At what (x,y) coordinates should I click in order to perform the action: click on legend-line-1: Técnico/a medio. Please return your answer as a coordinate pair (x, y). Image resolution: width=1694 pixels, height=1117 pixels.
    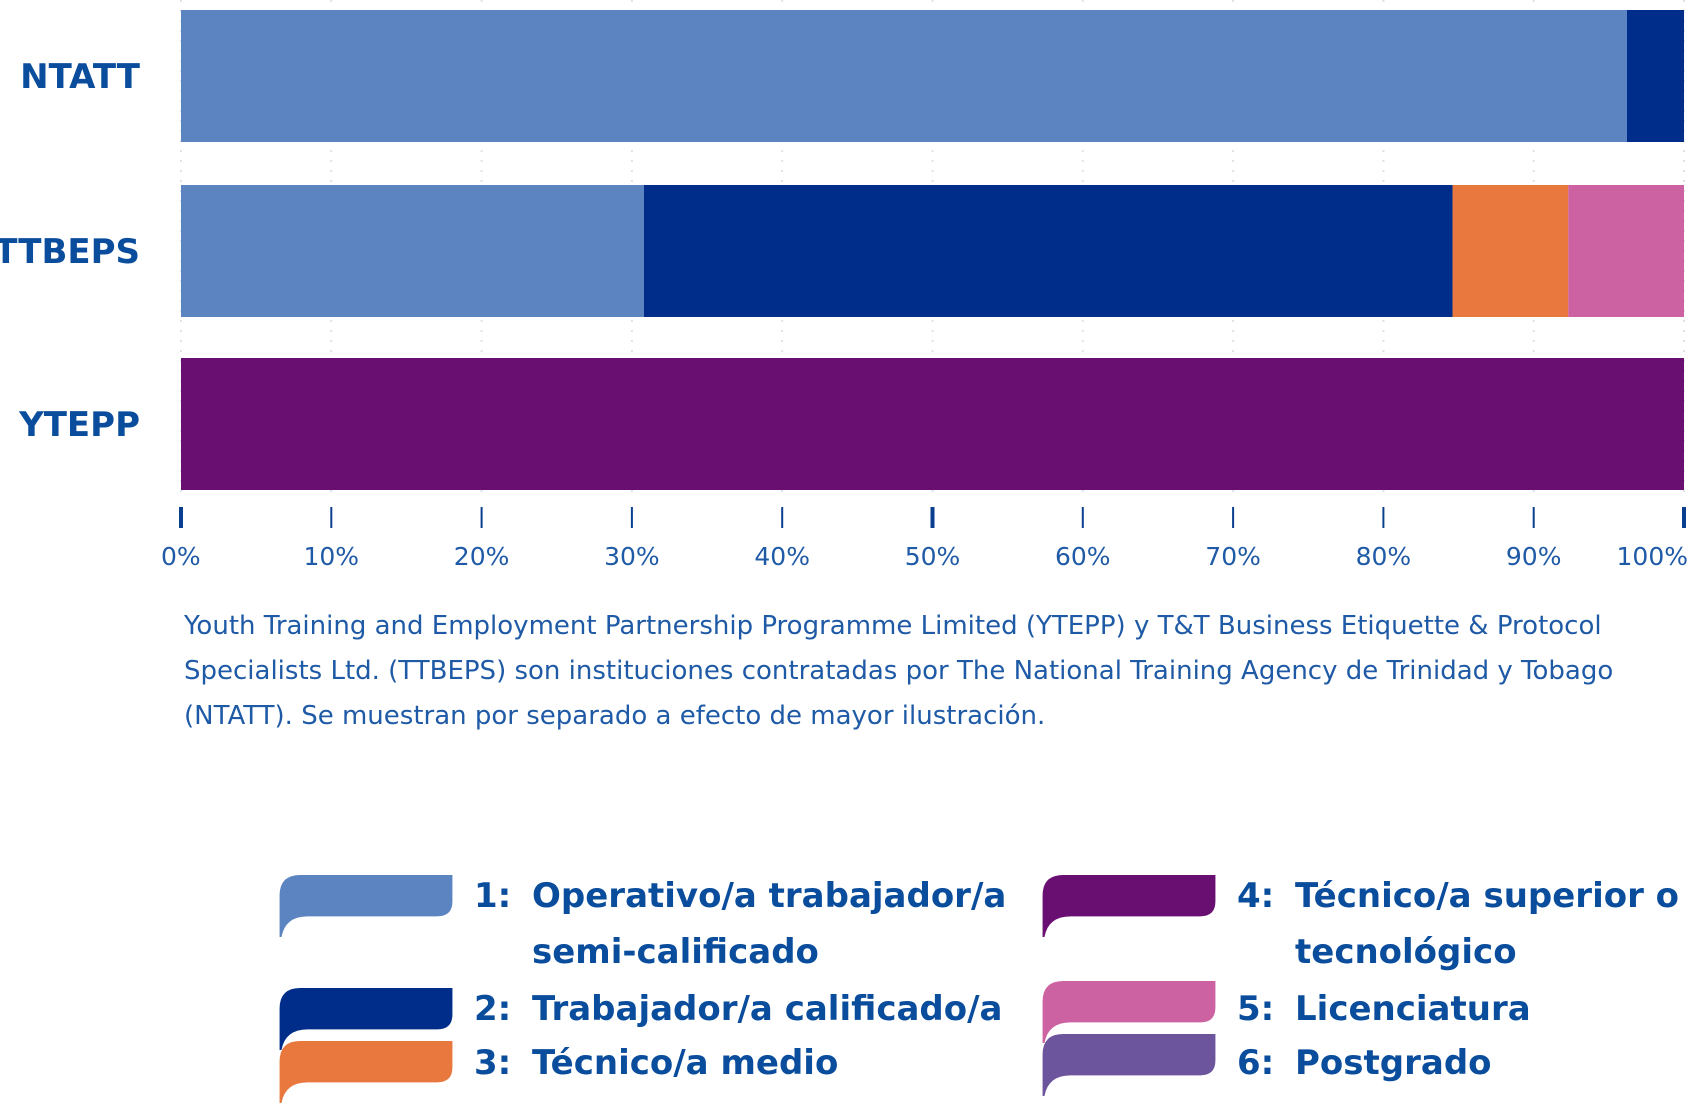
    Looking at the image, I should click on (685, 1063).